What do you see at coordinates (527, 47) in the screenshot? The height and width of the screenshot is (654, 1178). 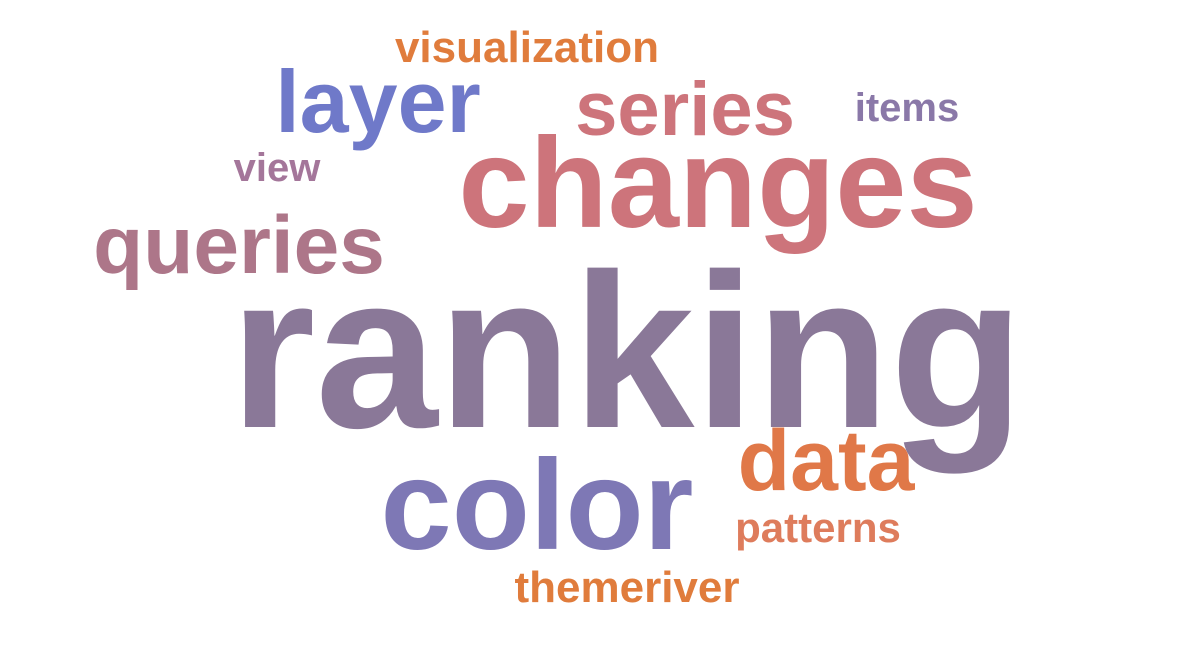 I see `word-visualization: visualization` at bounding box center [527, 47].